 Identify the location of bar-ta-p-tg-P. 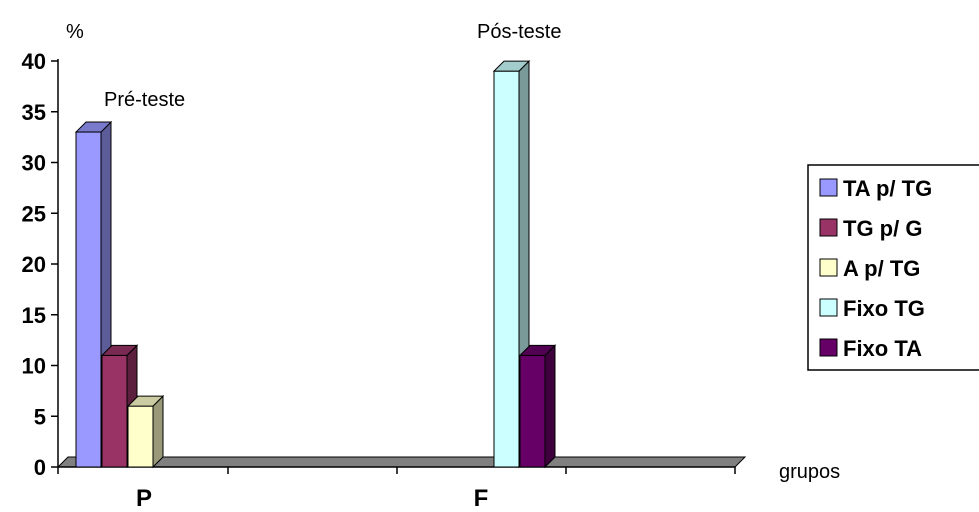
(93, 294).